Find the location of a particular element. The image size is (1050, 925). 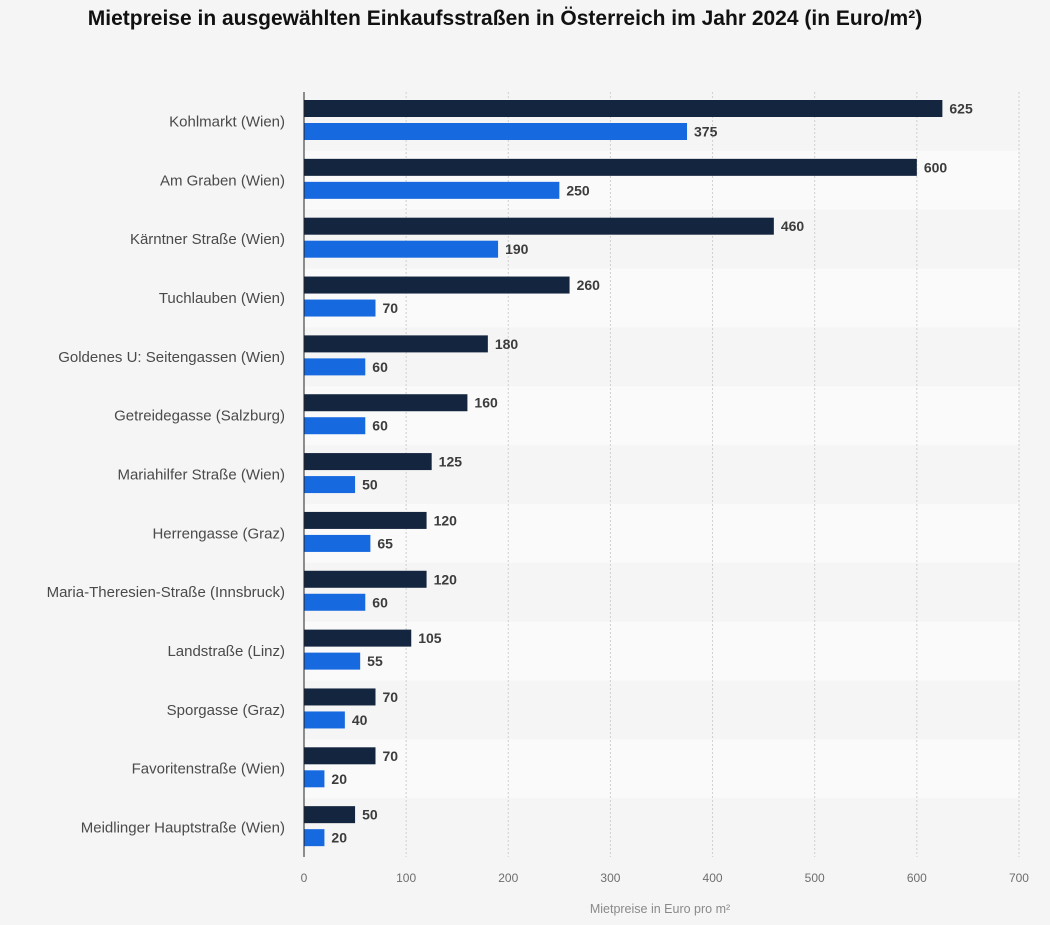

category-label: Landstraße (Linz) is located at coordinates (226, 651).